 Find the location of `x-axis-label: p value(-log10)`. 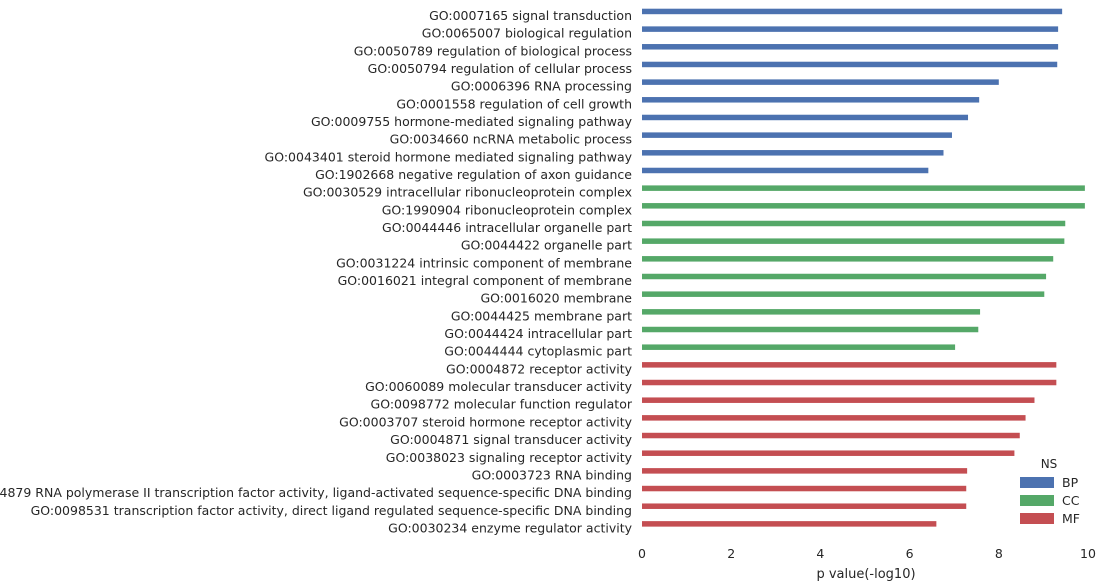

x-axis-label: p value(-log10) is located at coordinates (865, 574).